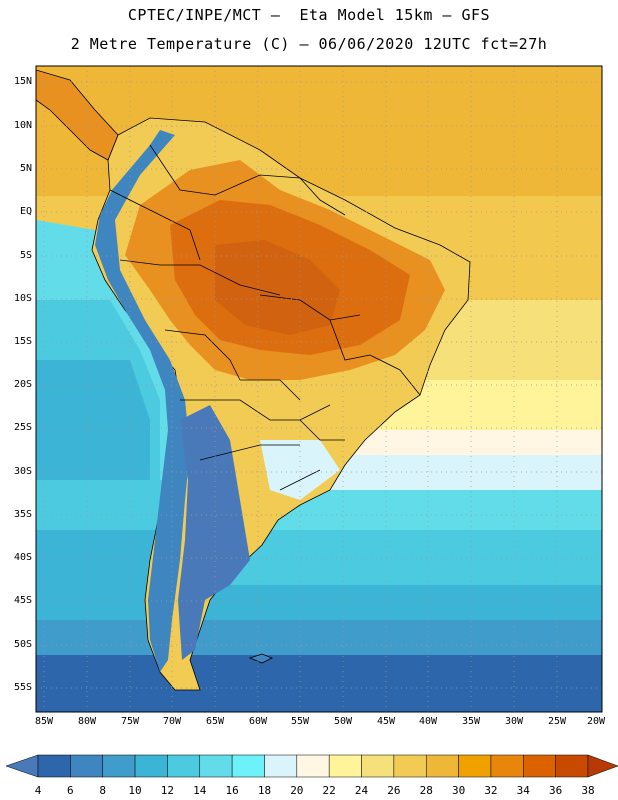 The height and width of the screenshot is (800, 618). I want to click on colorbar, so click(311, 766).